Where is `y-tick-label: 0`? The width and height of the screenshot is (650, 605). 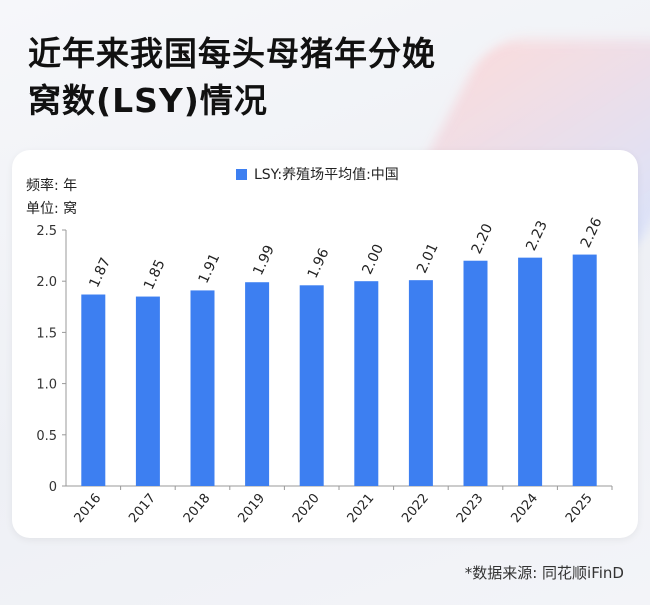 y-tick-label: 0 is located at coordinates (53, 487).